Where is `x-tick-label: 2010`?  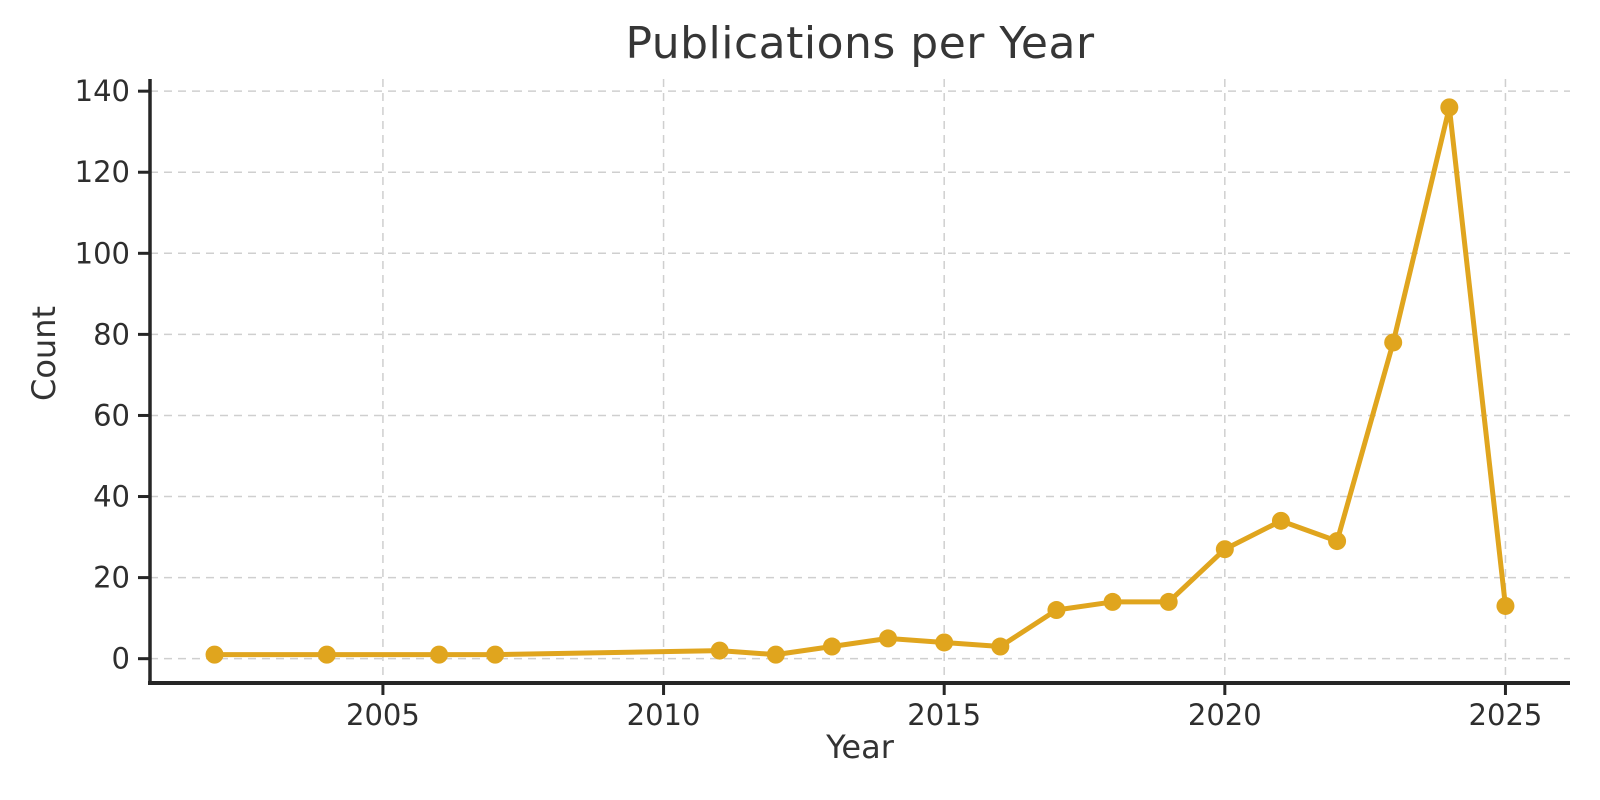
x-tick-label: 2010 is located at coordinates (664, 715).